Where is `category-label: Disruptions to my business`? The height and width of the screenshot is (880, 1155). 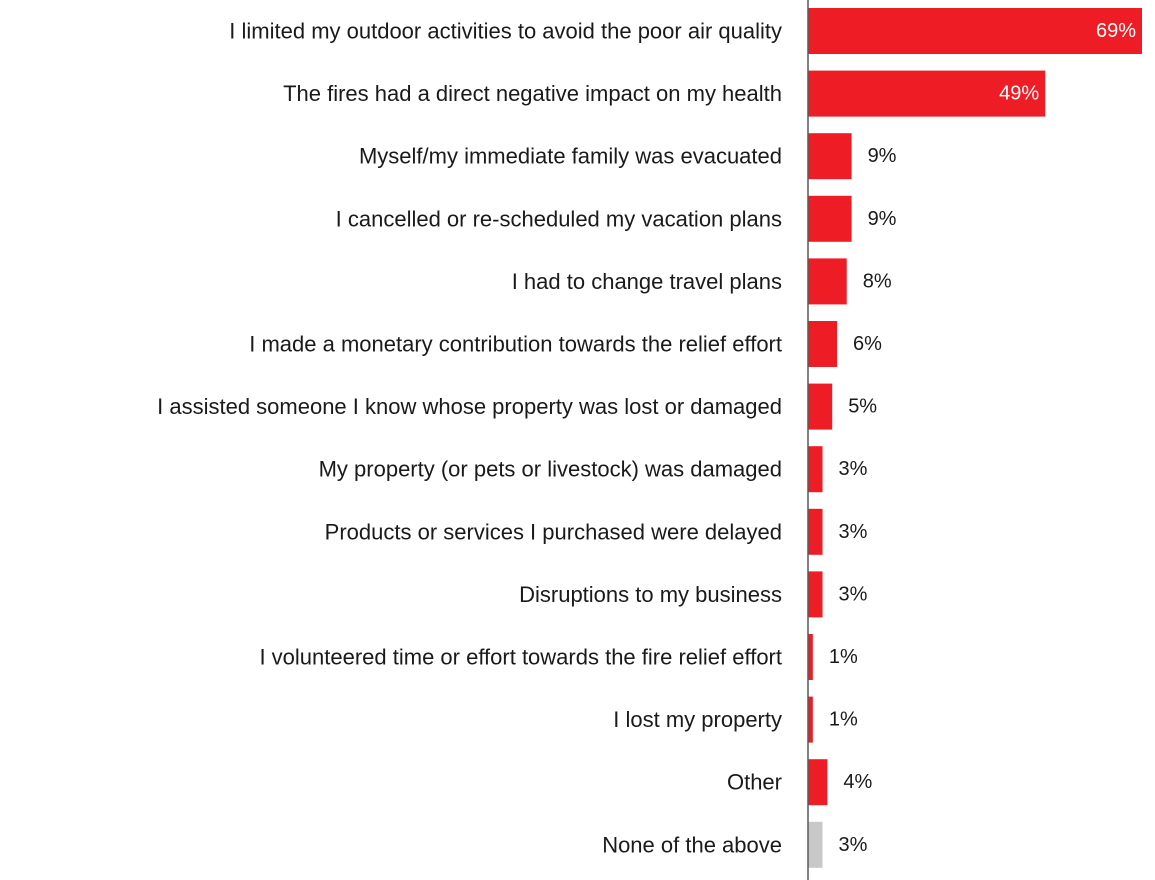 category-label: Disruptions to my business is located at coordinates (650, 594).